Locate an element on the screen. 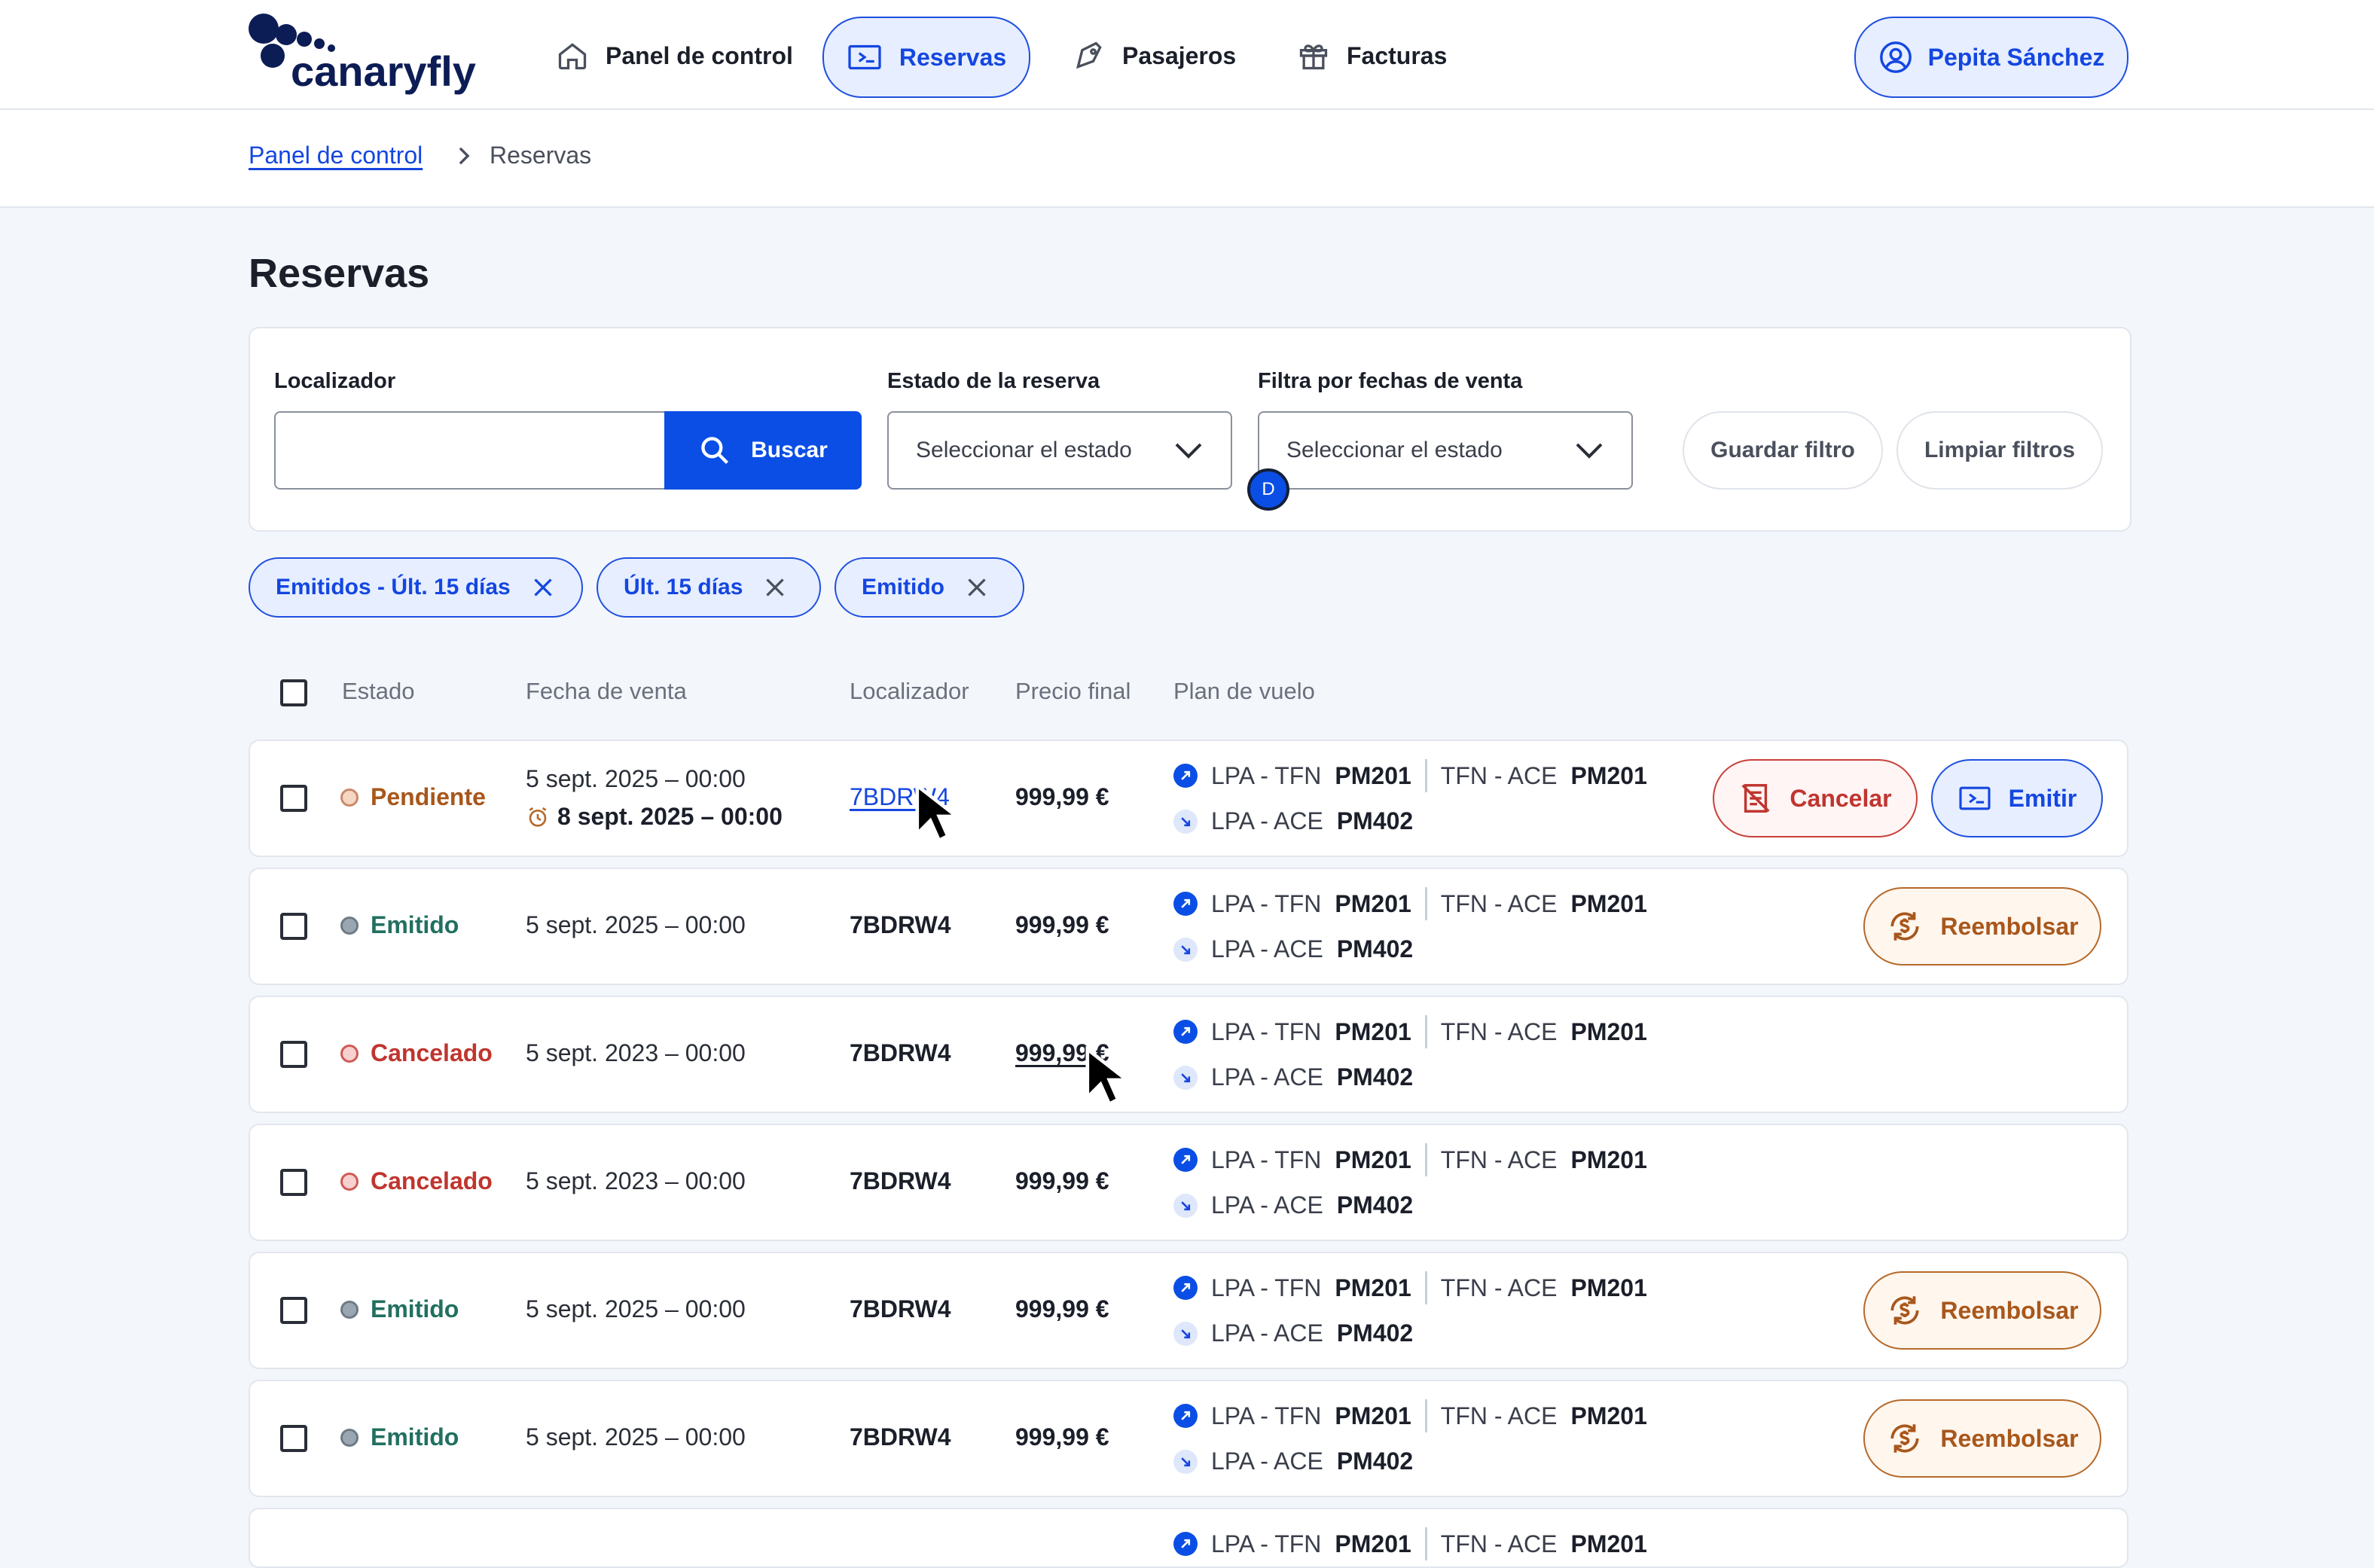  chevron-right-icon is located at coordinates (464, 156).